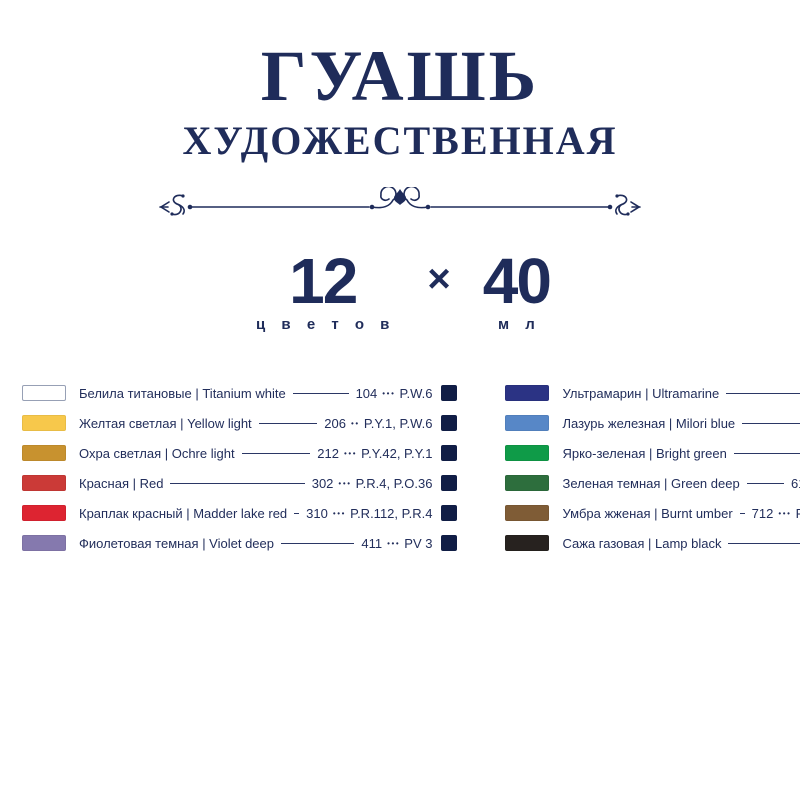 The width and height of the screenshot is (800, 800). I want to click on color-code: 615•••P.G.8, P.Bl.15:3, so click(795, 483).